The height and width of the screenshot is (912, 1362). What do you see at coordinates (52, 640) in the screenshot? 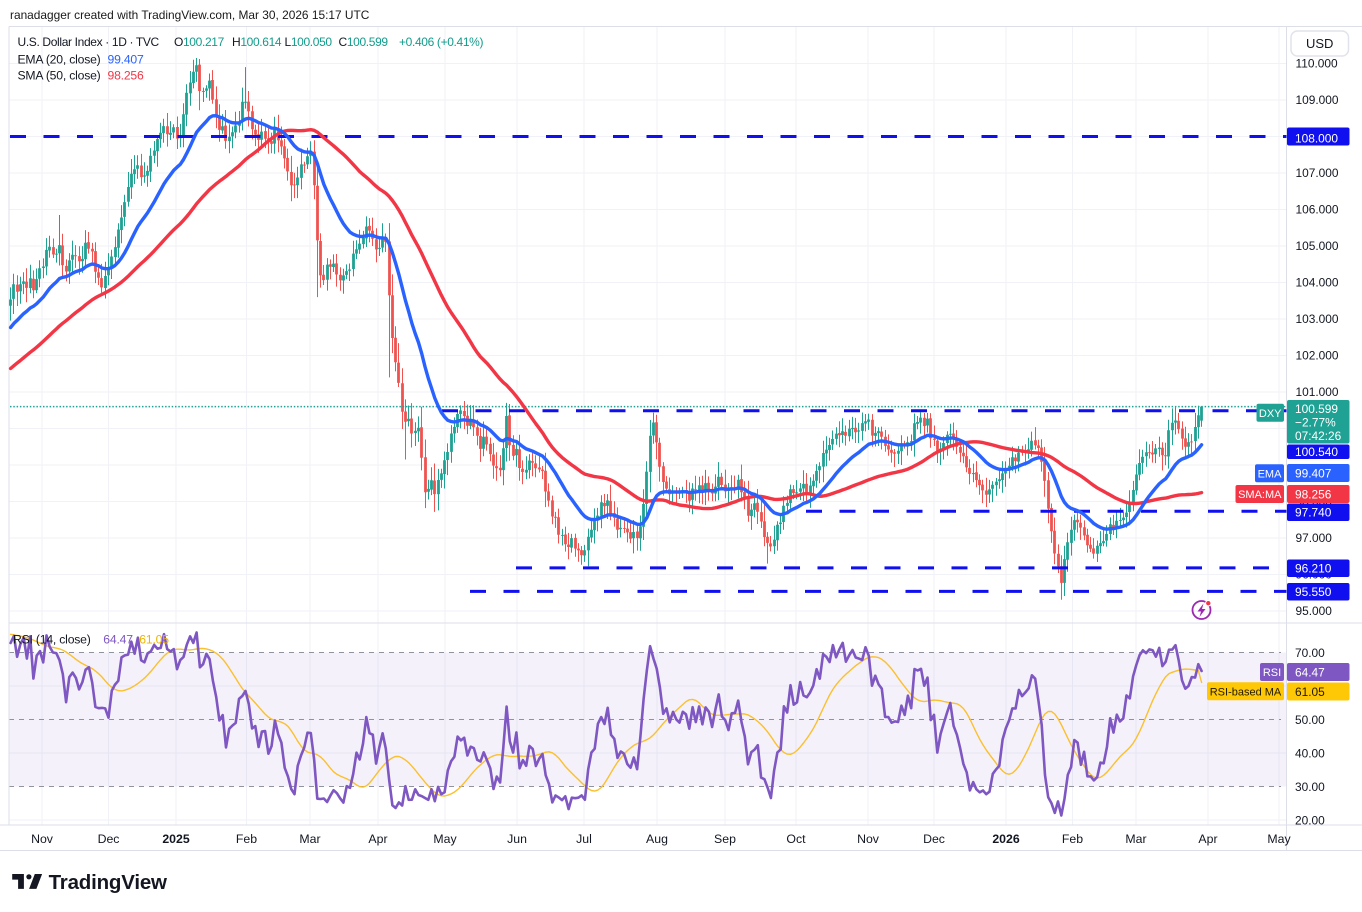
I see `svg-text: RSI (14, close)` at bounding box center [52, 640].